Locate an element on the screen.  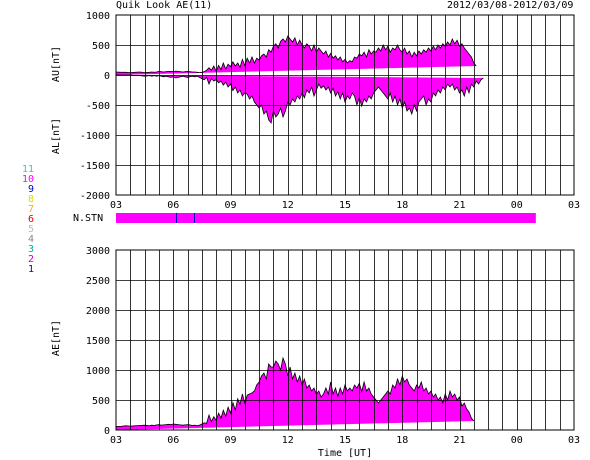
y-tick-label: 1500 is located at coordinates (98, 341).